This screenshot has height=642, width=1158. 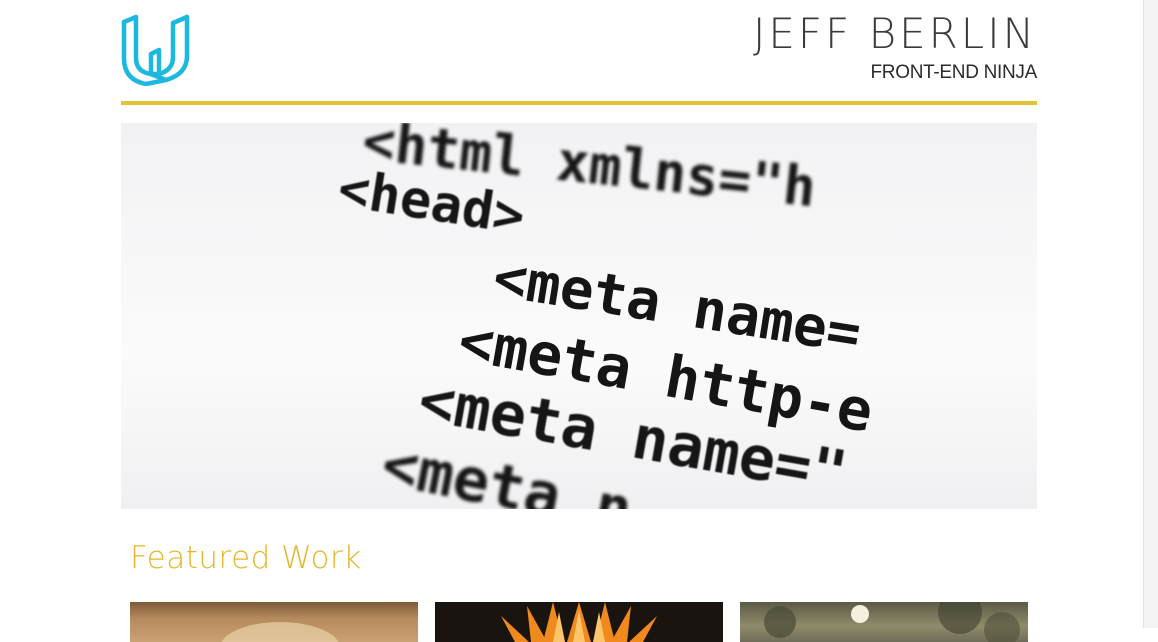 I want to click on site-owner-name: JEFF BERLIN, so click(x=894, y=33).